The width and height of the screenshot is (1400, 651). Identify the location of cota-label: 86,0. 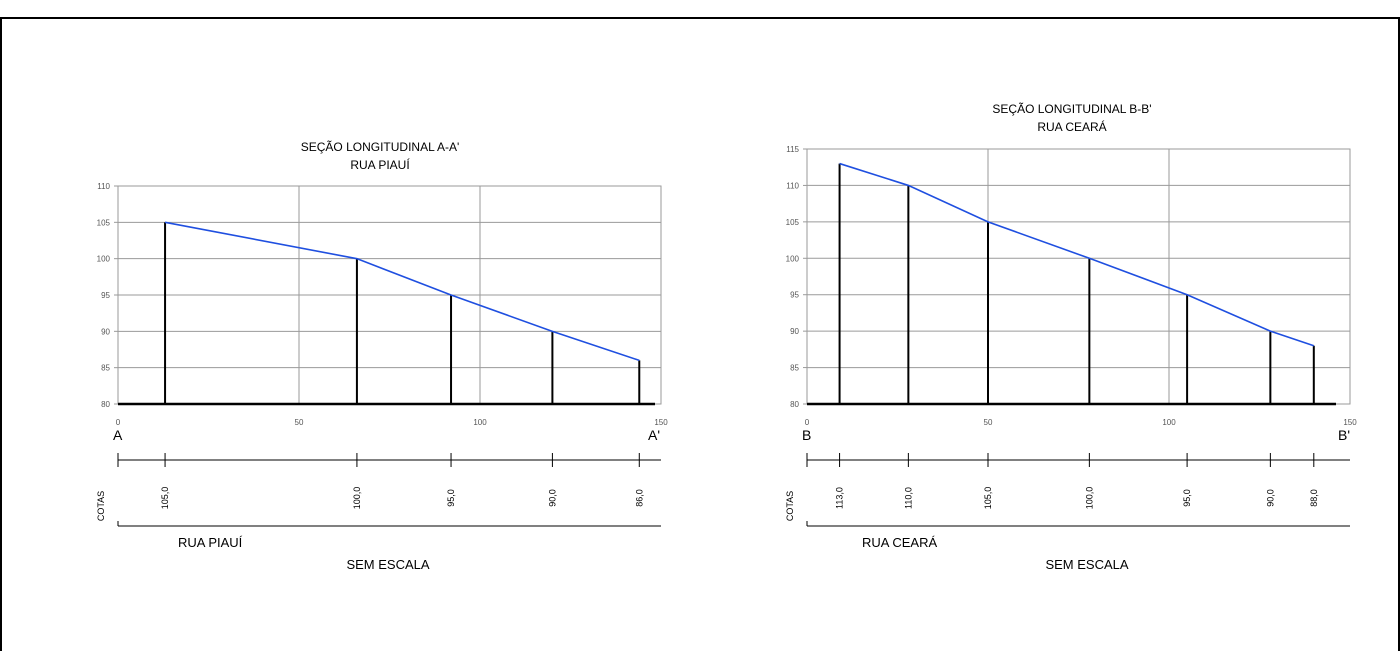
(639, 498).